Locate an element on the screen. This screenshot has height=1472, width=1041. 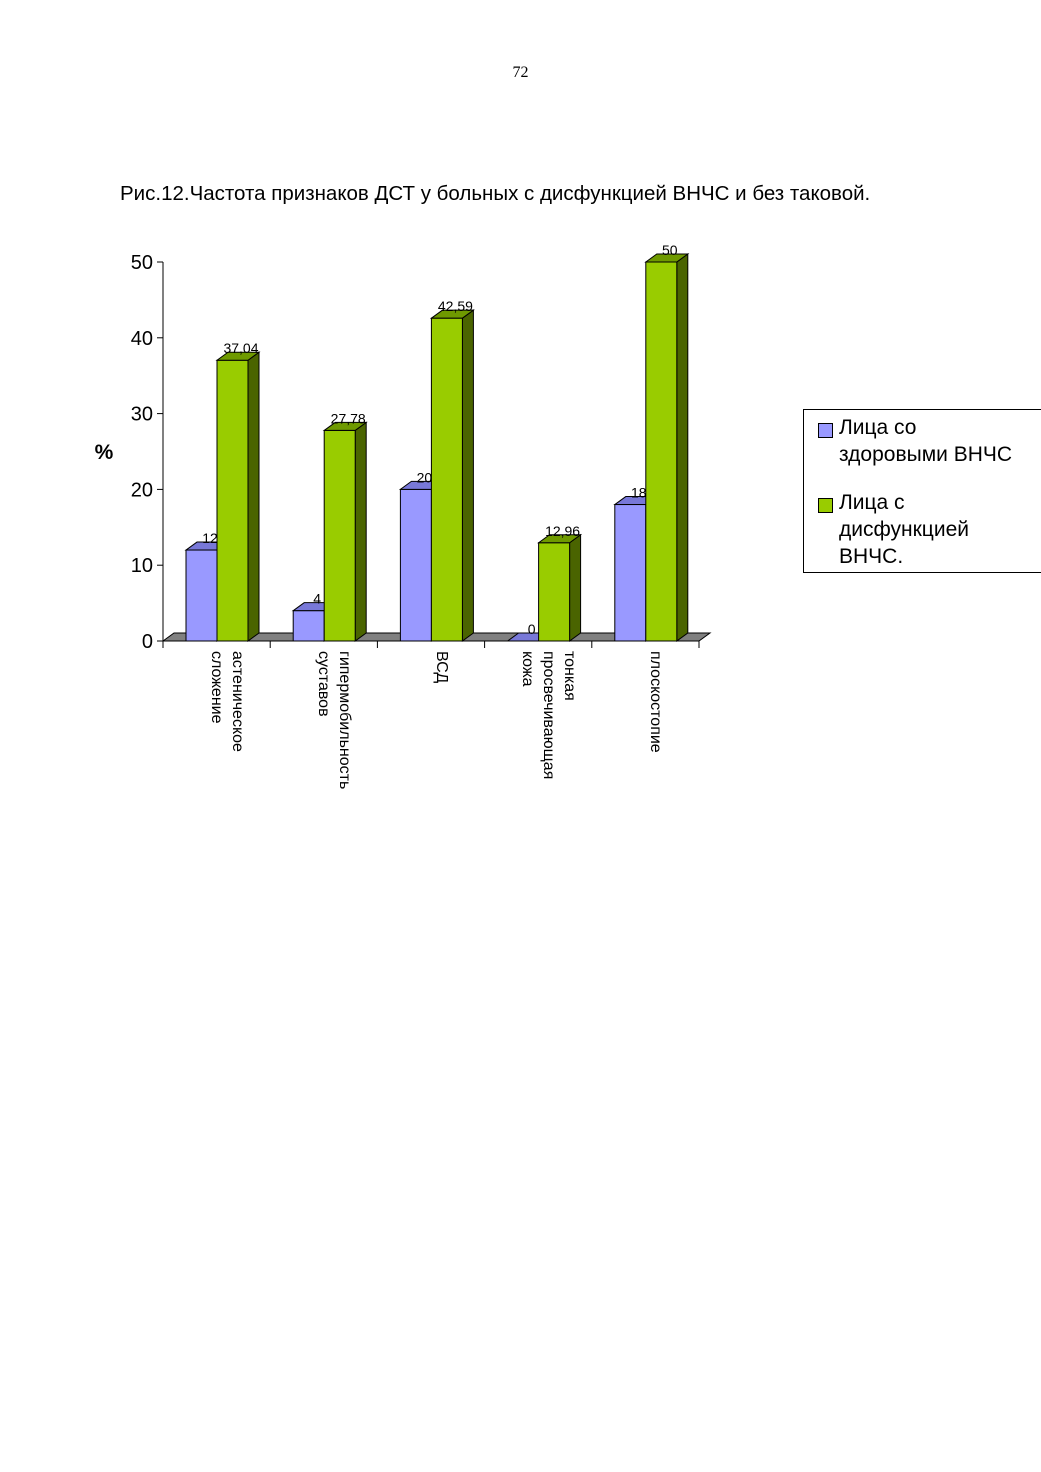
data-label-dysfunction-1: 37,04 is located at coordinates (240, 348).